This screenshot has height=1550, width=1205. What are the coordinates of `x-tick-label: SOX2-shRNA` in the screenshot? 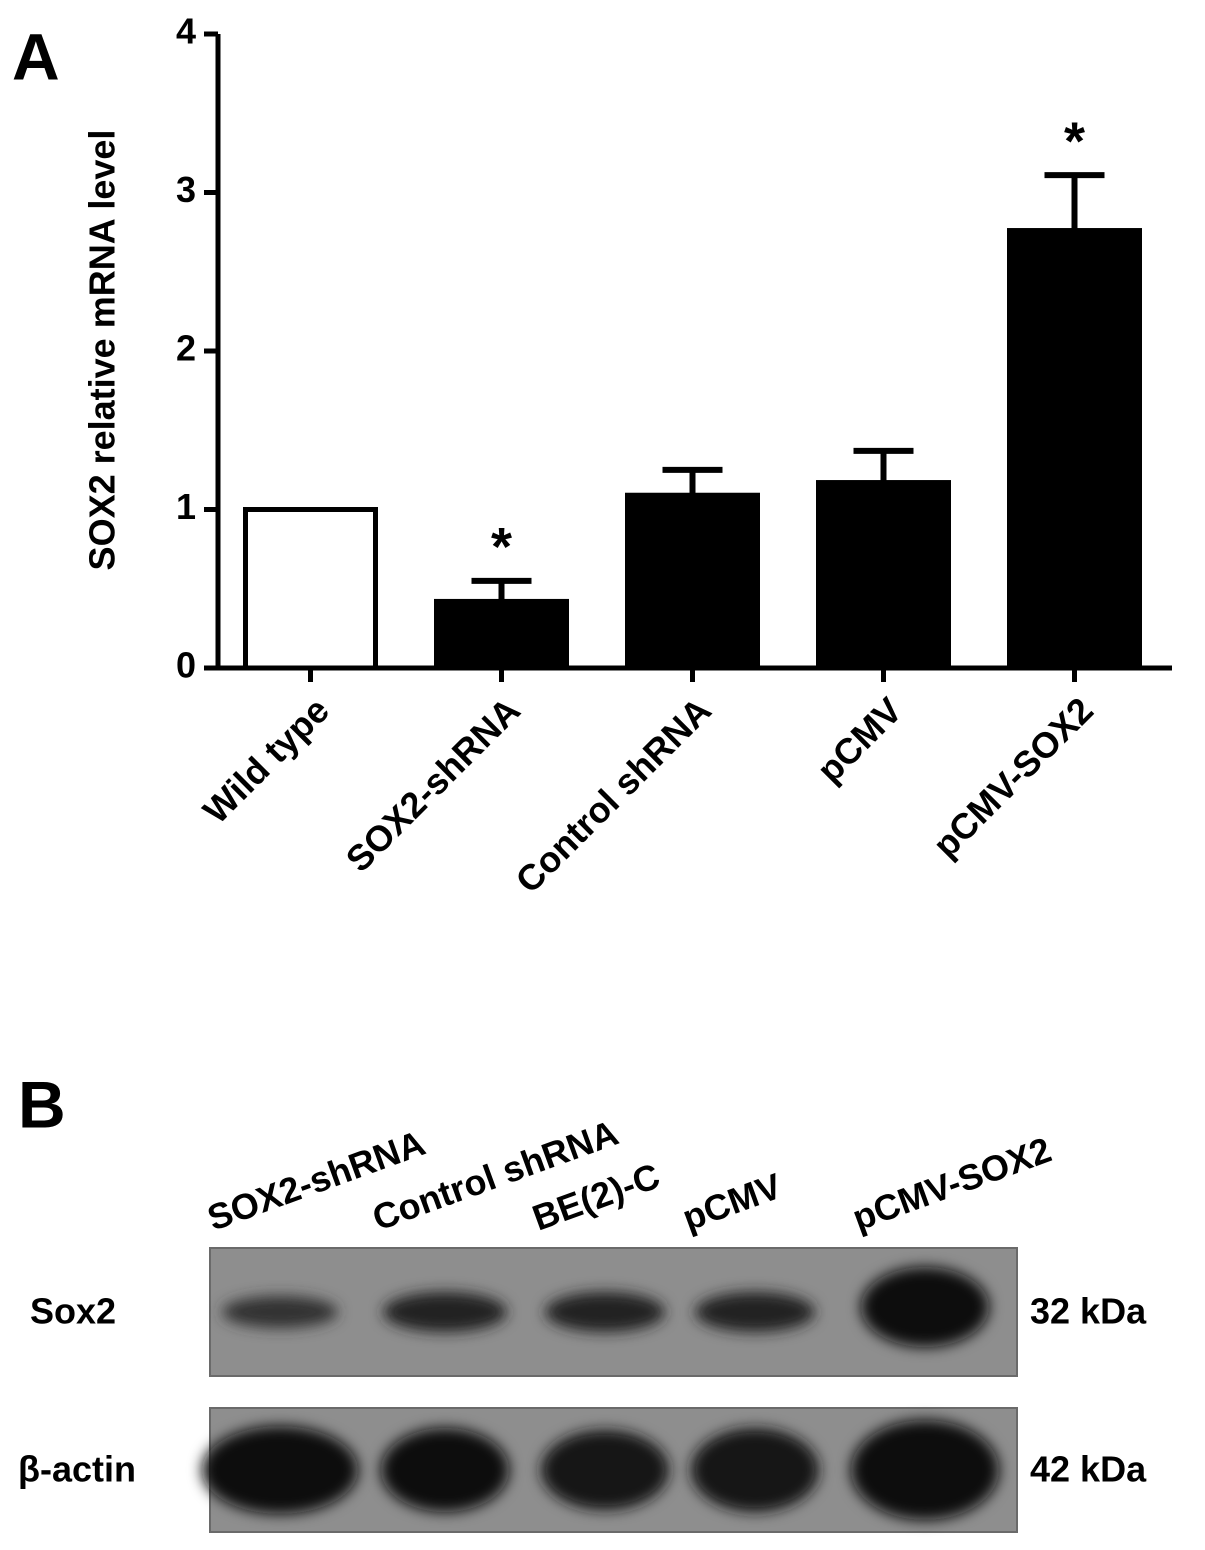 It's located at (433, 784).